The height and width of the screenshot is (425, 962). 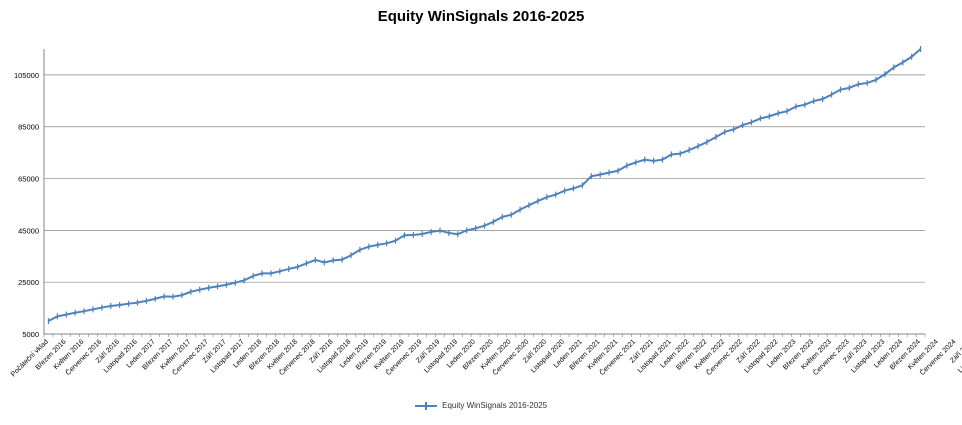 What do you see at coordinates (28, 127) in the screenshot?
I see `y-tick-label: 85000` at bounding box center [28, 127].